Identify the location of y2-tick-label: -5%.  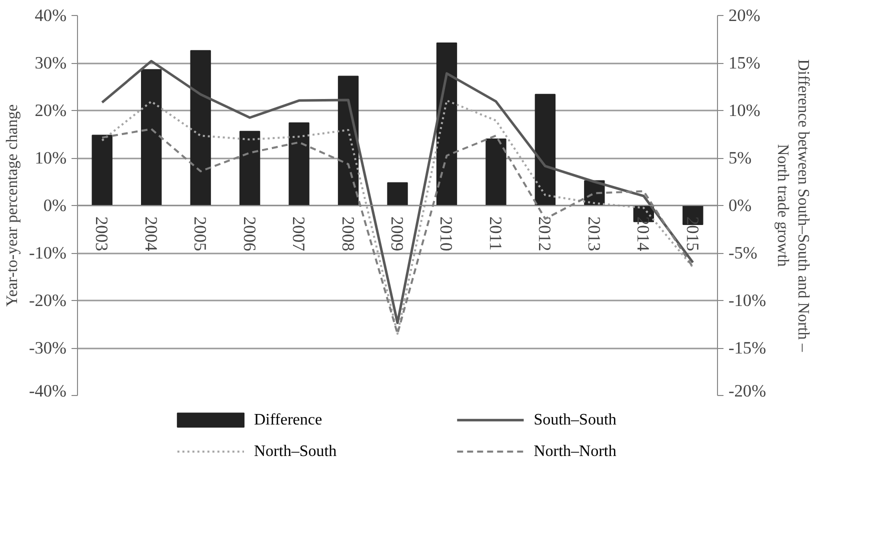
(743, 253).